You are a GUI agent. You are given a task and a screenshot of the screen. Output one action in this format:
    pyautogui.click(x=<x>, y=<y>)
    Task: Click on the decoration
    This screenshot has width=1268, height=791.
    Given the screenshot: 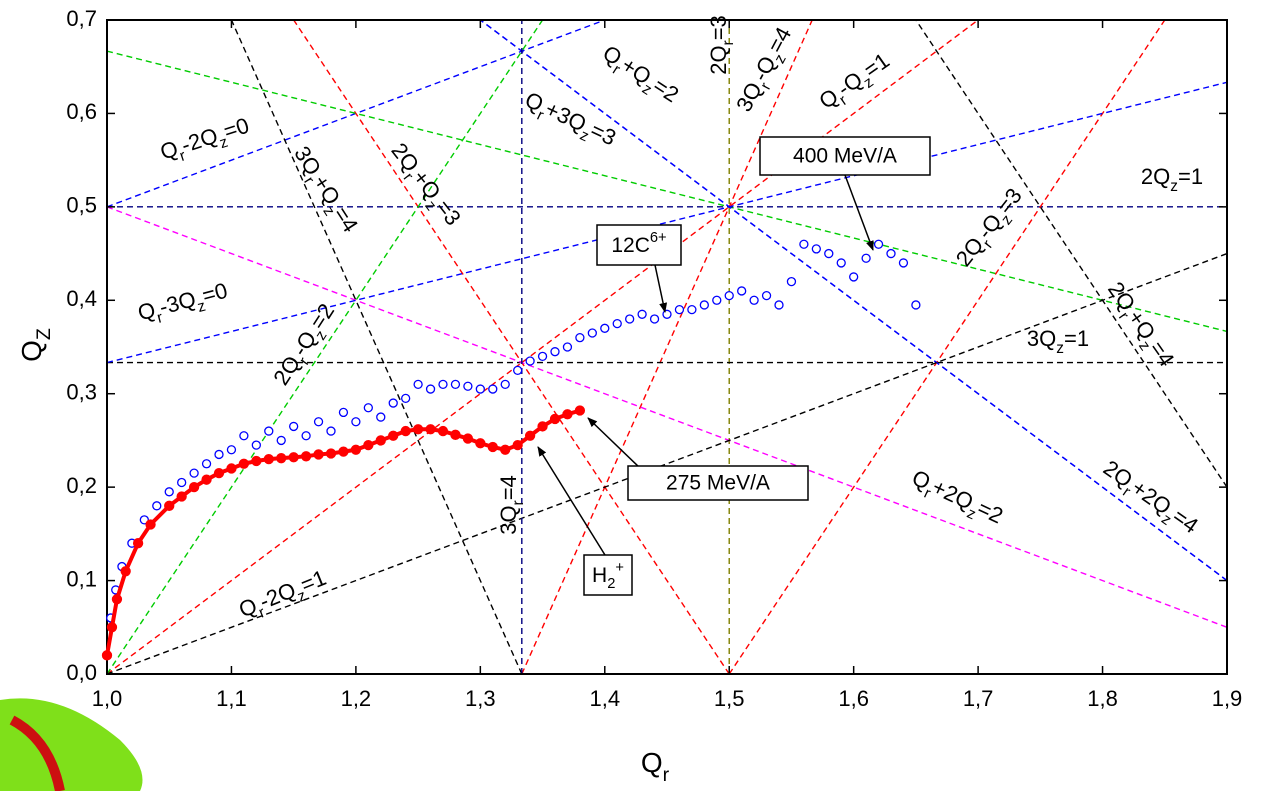 What is the action you would take?
    pyautogui.click(x=37, y=753)
    